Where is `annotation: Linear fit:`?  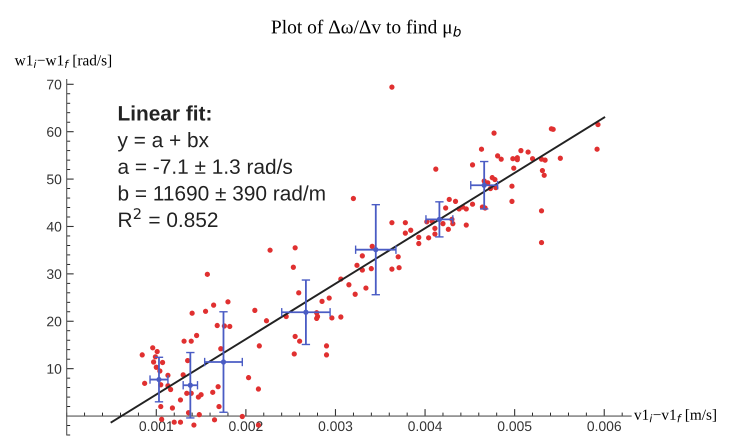 annotation: Linear fit: is located at coordinates (164, 113).